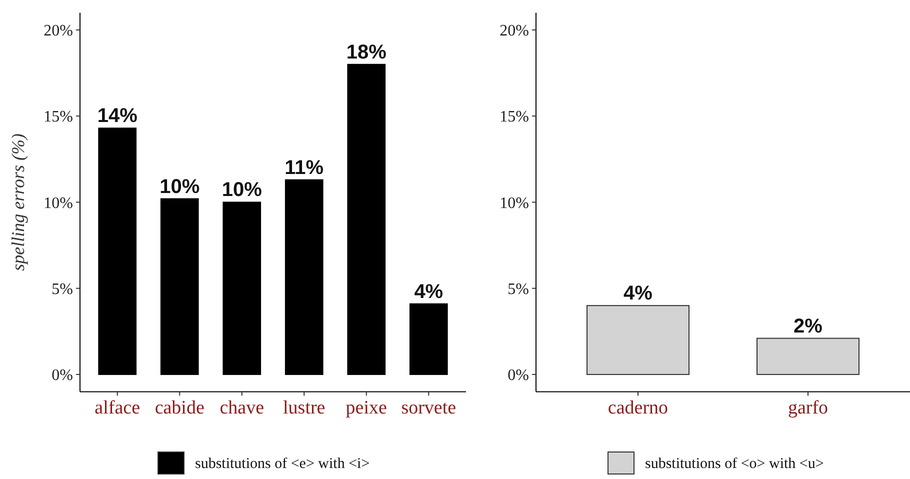  I want to click on y-axis-title: spelling errors (%), so click(18, 202).